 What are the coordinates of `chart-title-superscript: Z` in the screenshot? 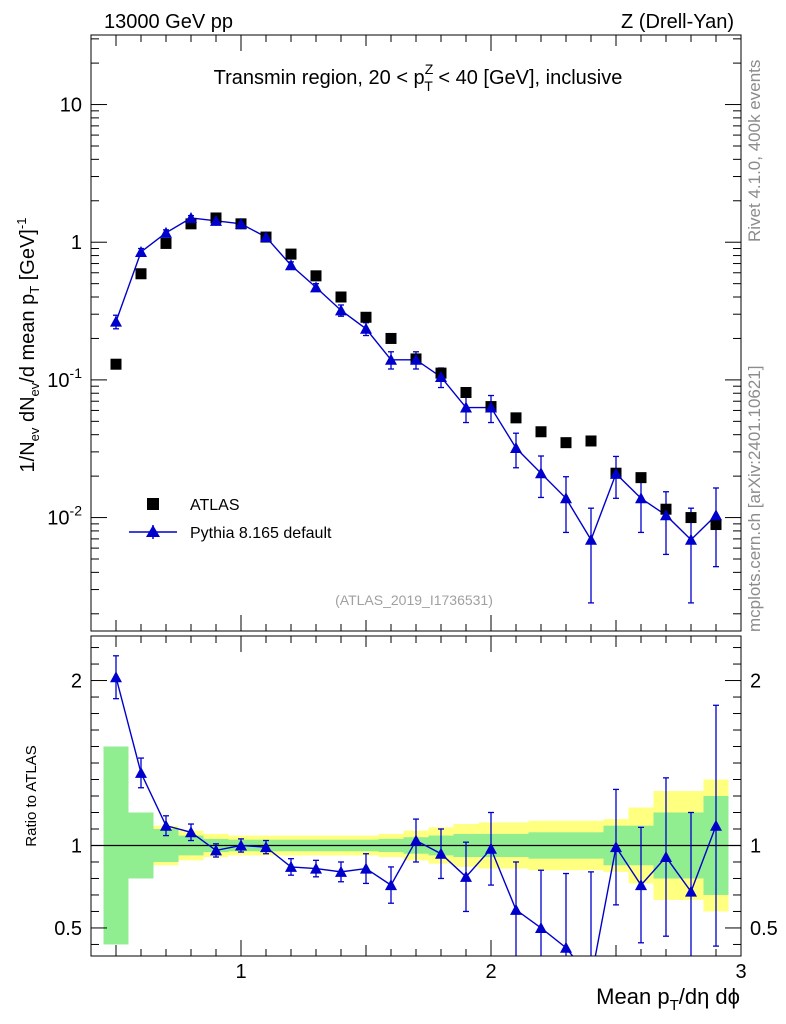 It's located at (429, 69).